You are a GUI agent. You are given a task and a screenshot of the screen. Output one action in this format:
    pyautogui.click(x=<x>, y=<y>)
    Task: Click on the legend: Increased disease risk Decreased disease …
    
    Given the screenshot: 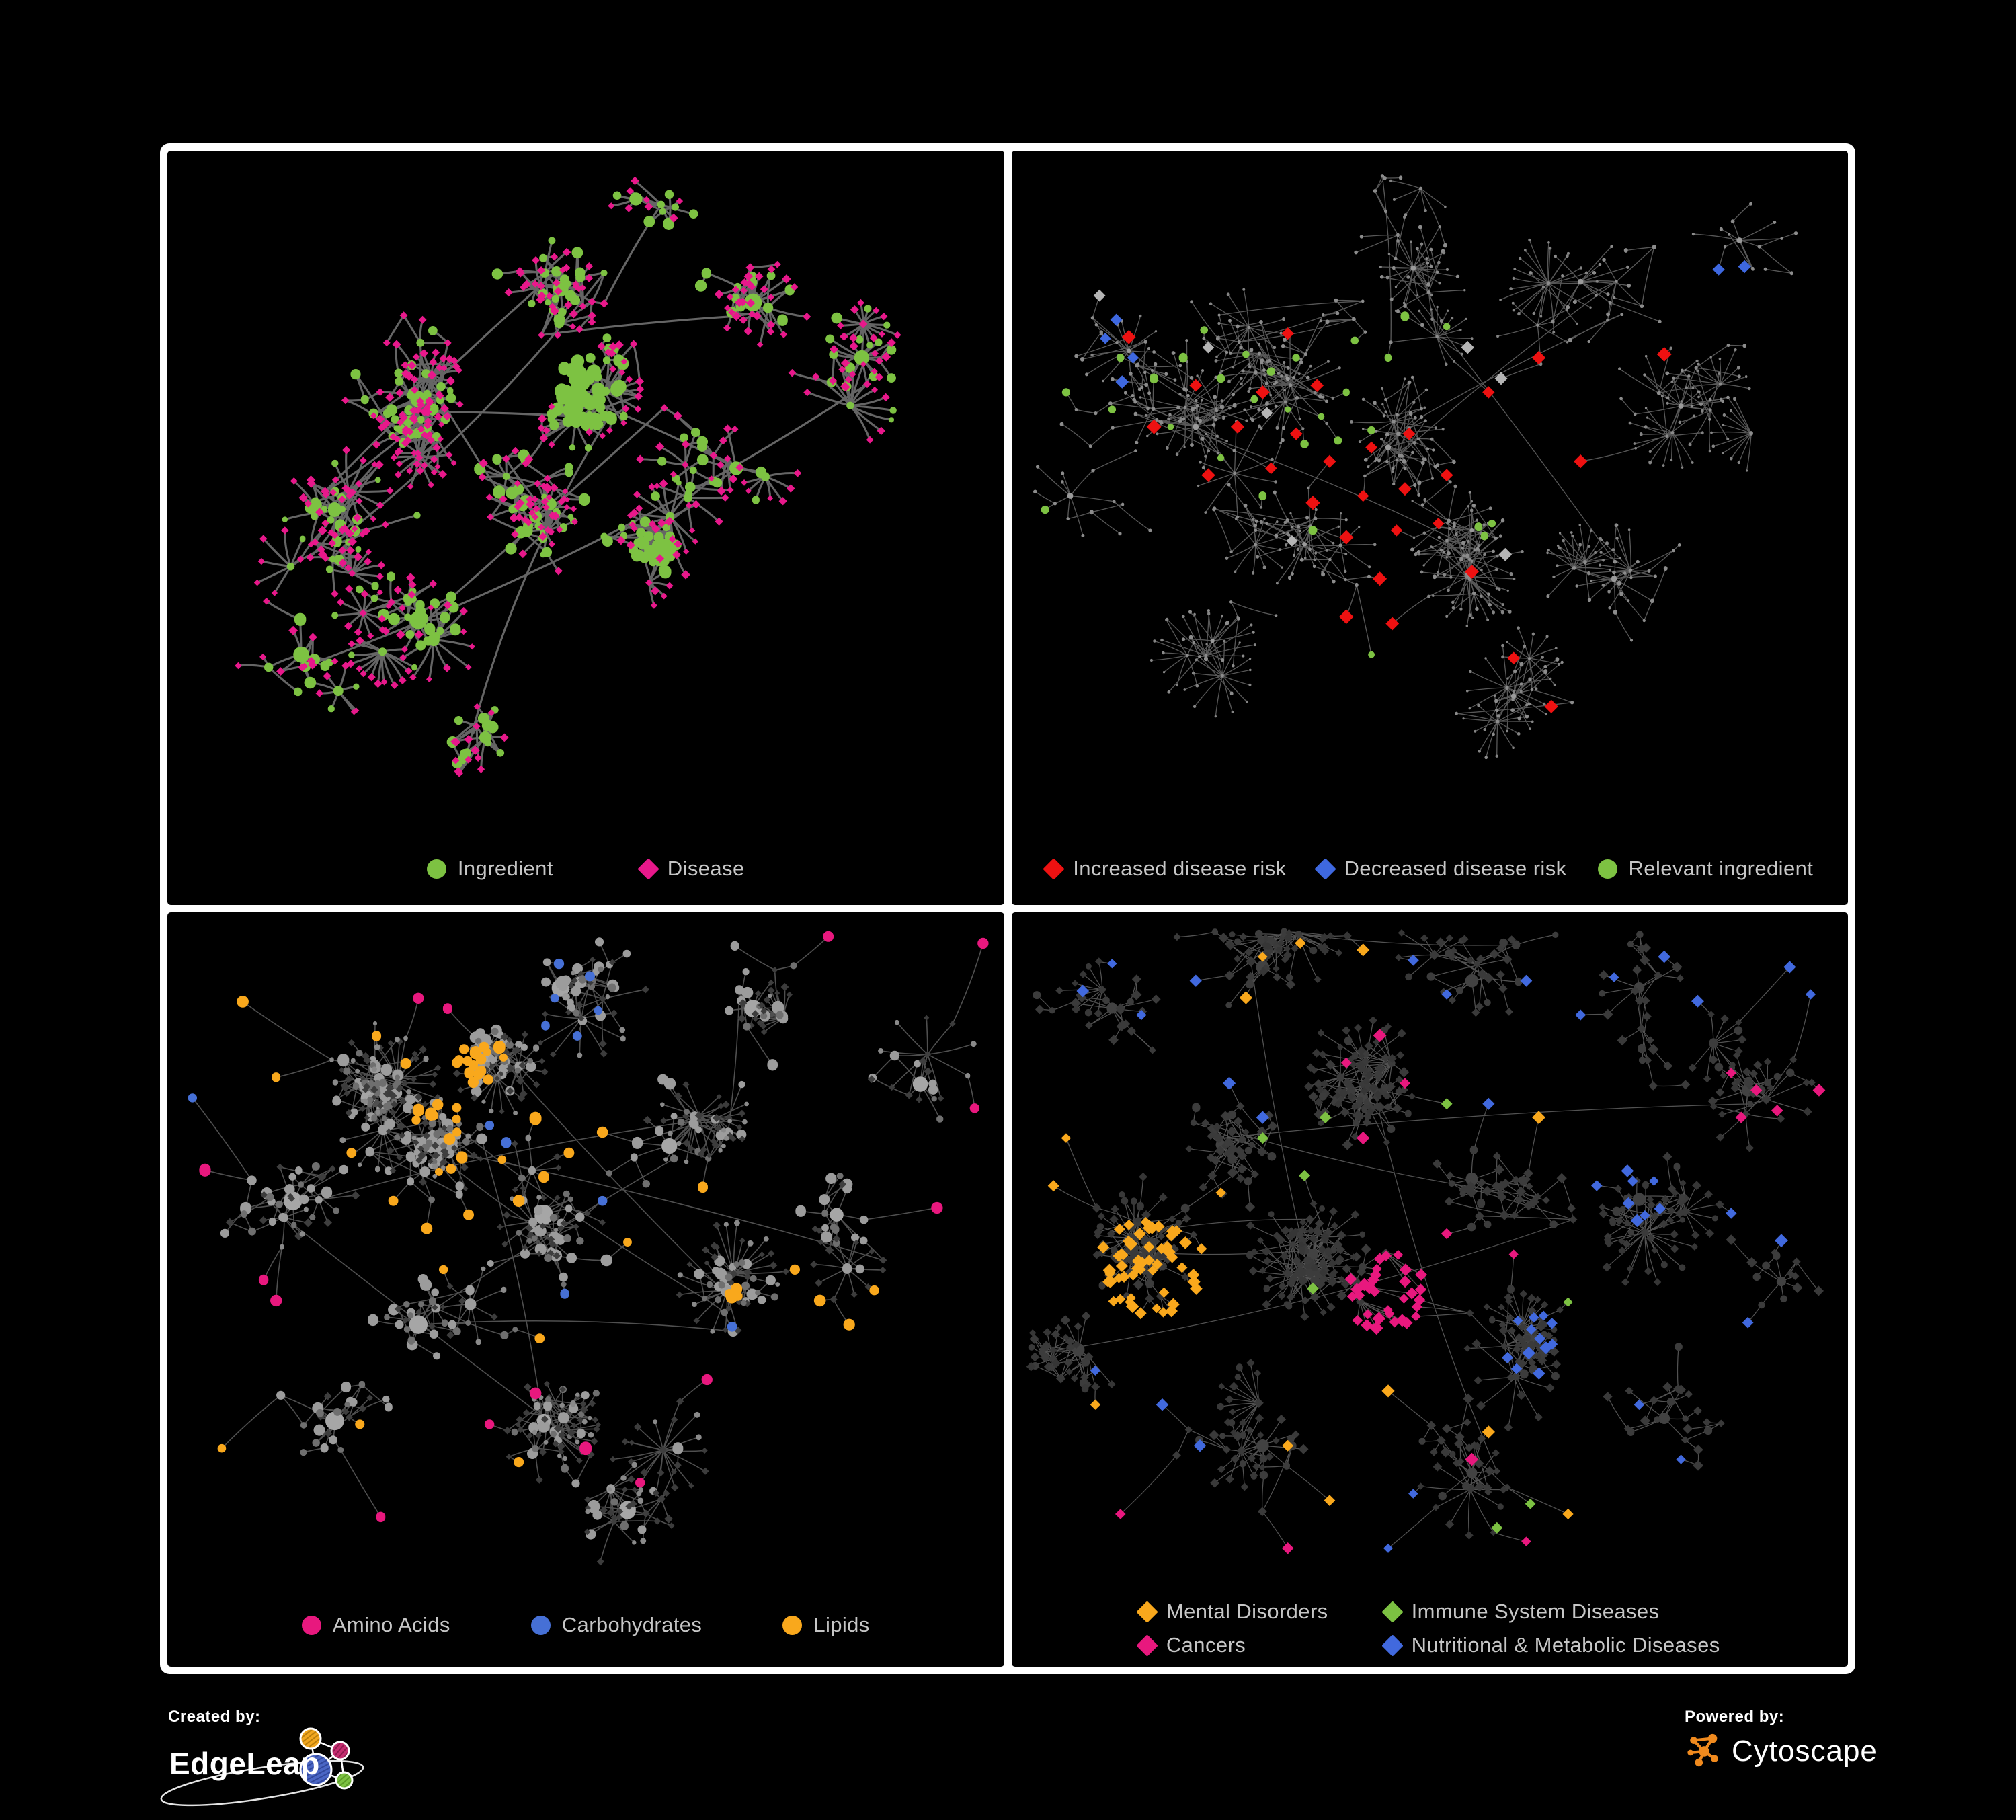 What is the action you would take?
    pyautogui.click(x=1430, y=869)
    